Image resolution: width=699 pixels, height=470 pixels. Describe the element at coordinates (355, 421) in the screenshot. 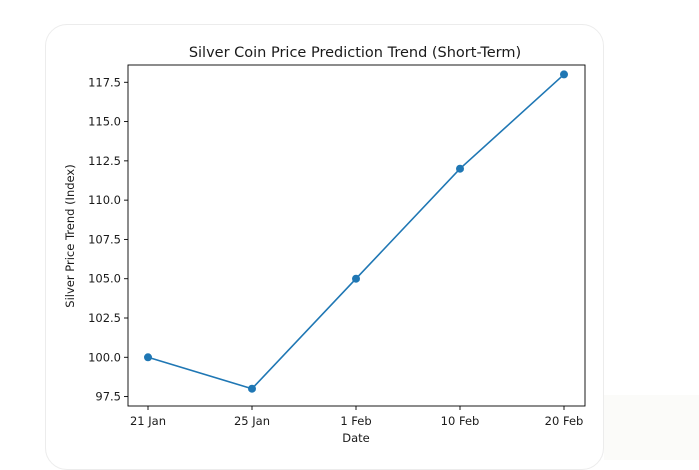

I see `x-tick-label: 1 Feb` at that location.